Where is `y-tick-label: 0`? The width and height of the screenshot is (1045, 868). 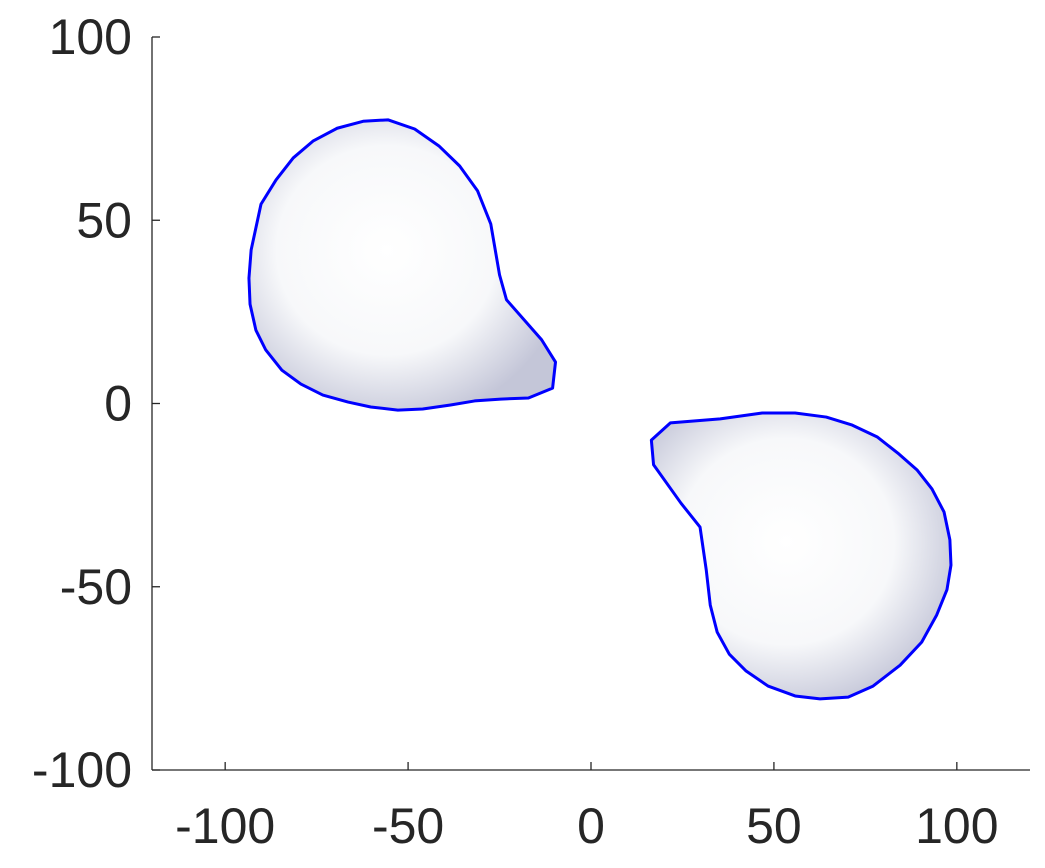 y-tick-label: 0 is located at coordinates (118, 404).